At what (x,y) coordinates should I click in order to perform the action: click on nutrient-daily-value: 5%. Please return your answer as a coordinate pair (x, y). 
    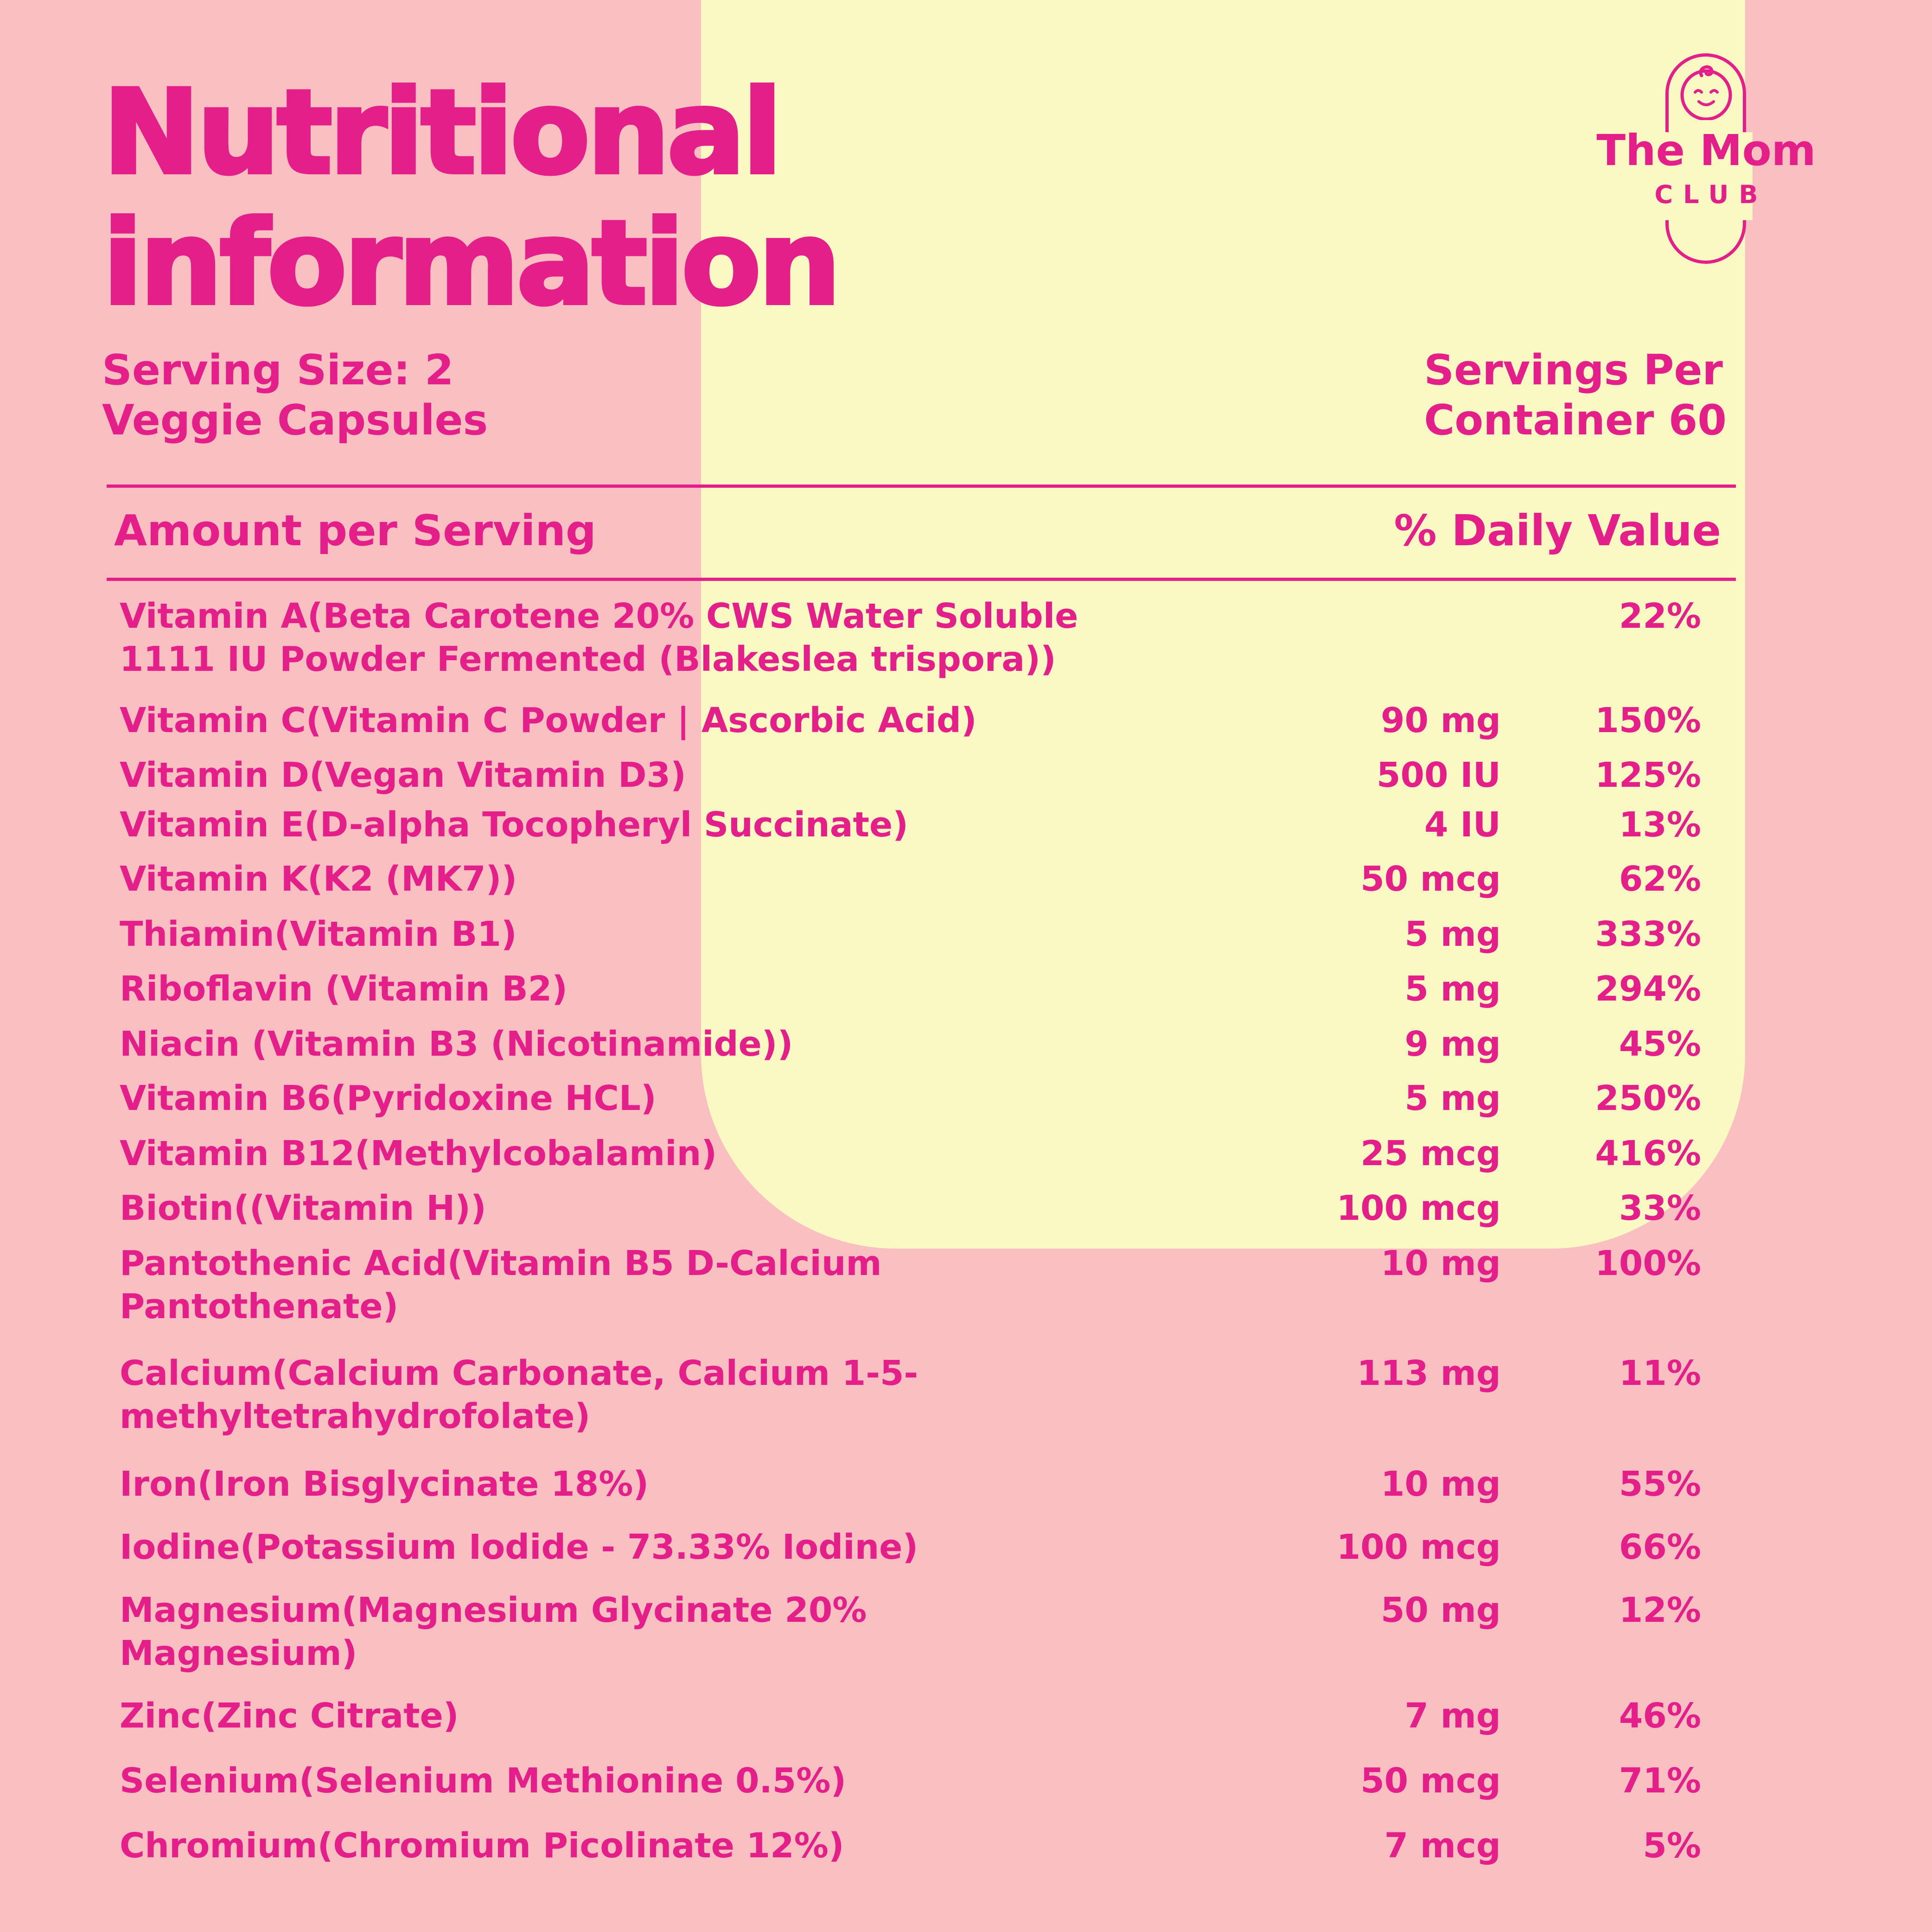
    Looking at the image, I should click on (1672, 1846).